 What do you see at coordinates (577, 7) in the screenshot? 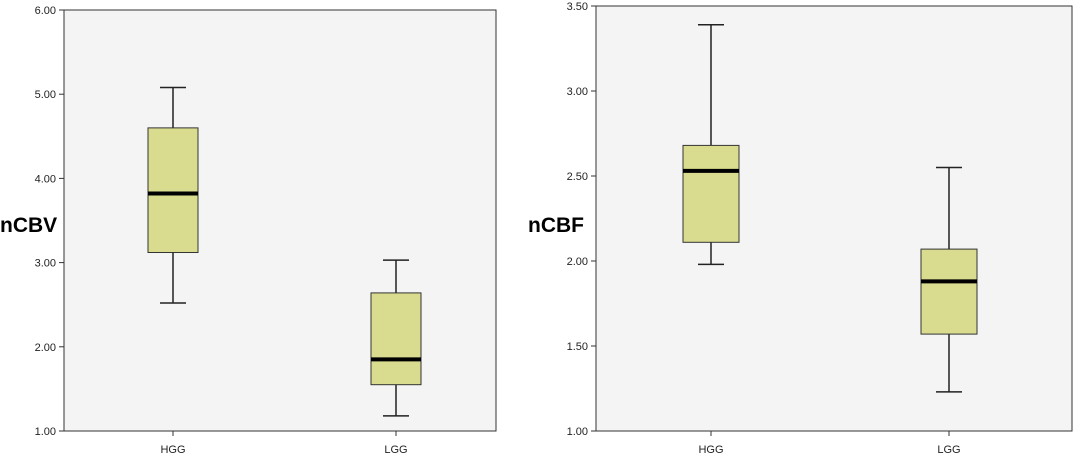
I see `y-tick-label: 3.50` at bounding box center [577, 7].